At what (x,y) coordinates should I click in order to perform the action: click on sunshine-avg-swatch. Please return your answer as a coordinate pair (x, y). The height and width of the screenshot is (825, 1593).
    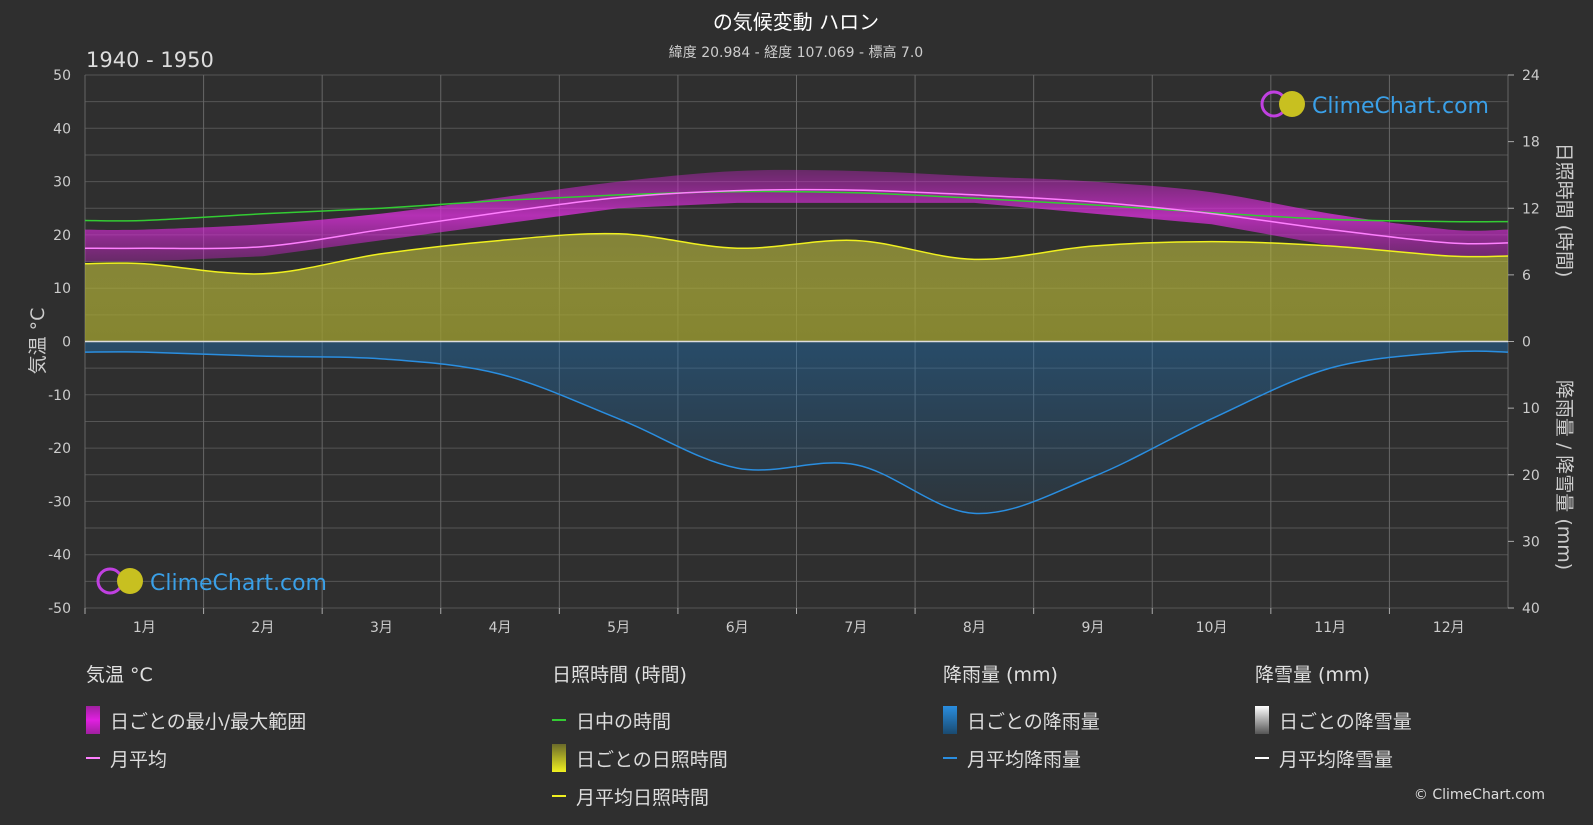
    Looking at the image, I should click on (559, 796).